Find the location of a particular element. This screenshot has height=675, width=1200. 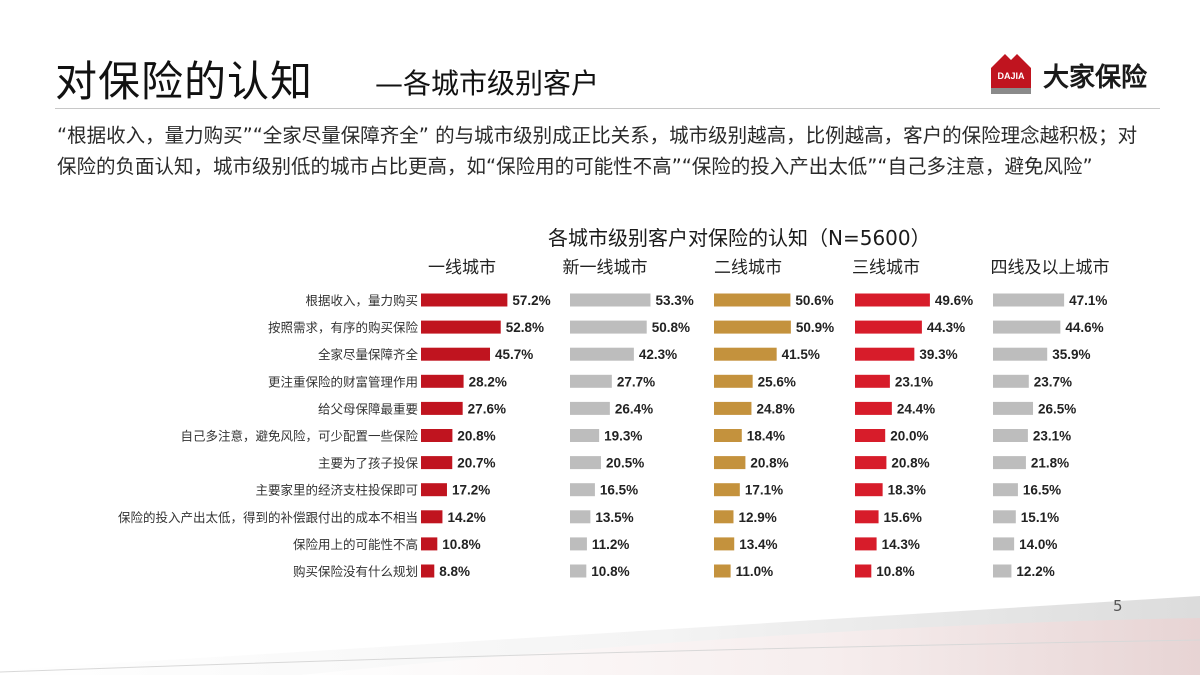

value-label-3-6: 20.8% is located at coordinates (910, 463).